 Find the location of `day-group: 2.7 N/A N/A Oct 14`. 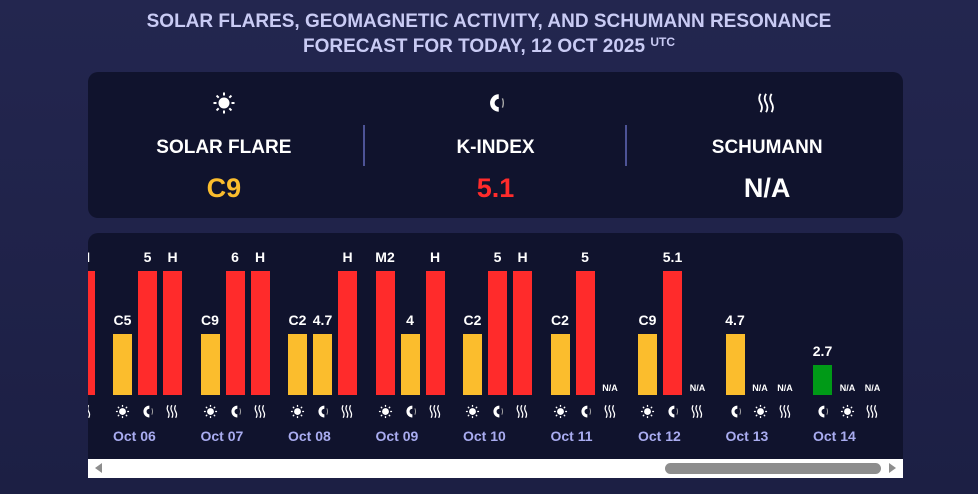

day-group: 2.7 N/A N/A Oct 14 is located at coordinates (849, 345).